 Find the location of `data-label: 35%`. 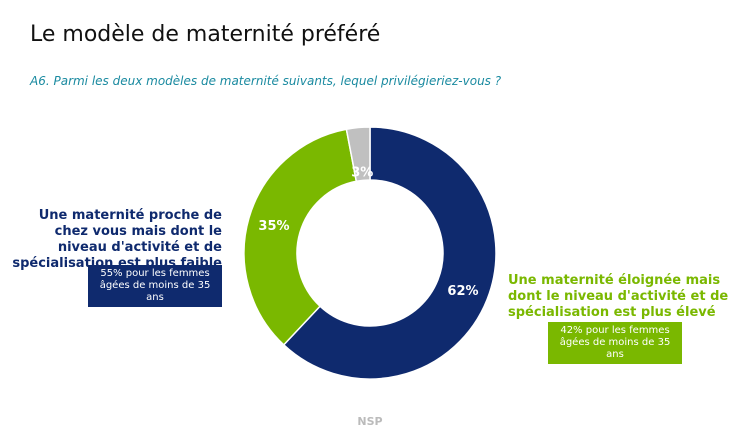

data-label: 35% is located at coordinates (273, 226).